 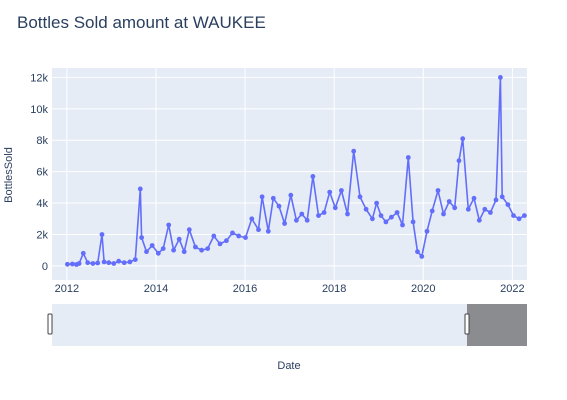 What do you see at coordinates (9, 175) in the screenshot?
I see `y-axis-title: BottlesSold` at bounding box center [9, 175].